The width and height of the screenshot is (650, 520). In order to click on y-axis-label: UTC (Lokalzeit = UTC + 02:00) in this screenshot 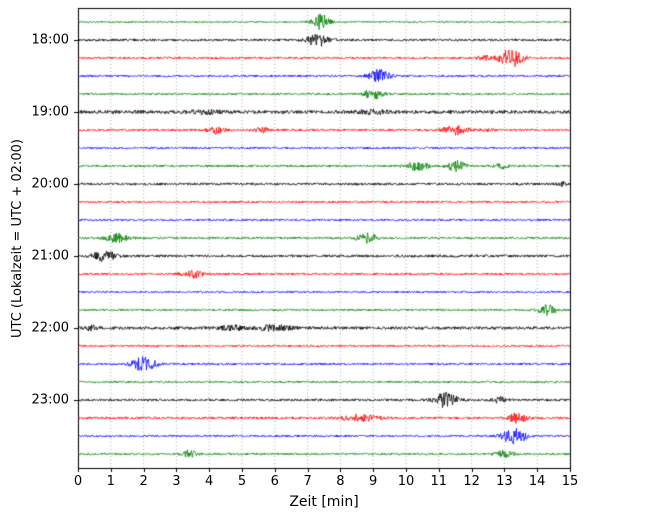, I will do `click(17, 238)`.